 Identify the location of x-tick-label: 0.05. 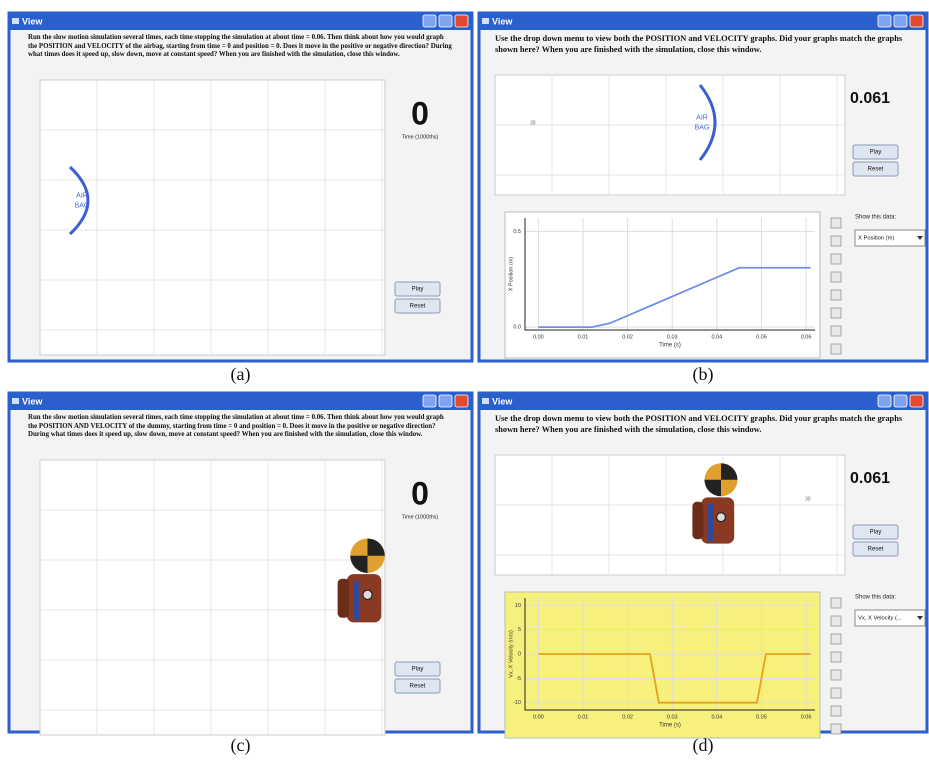
(761, 717).